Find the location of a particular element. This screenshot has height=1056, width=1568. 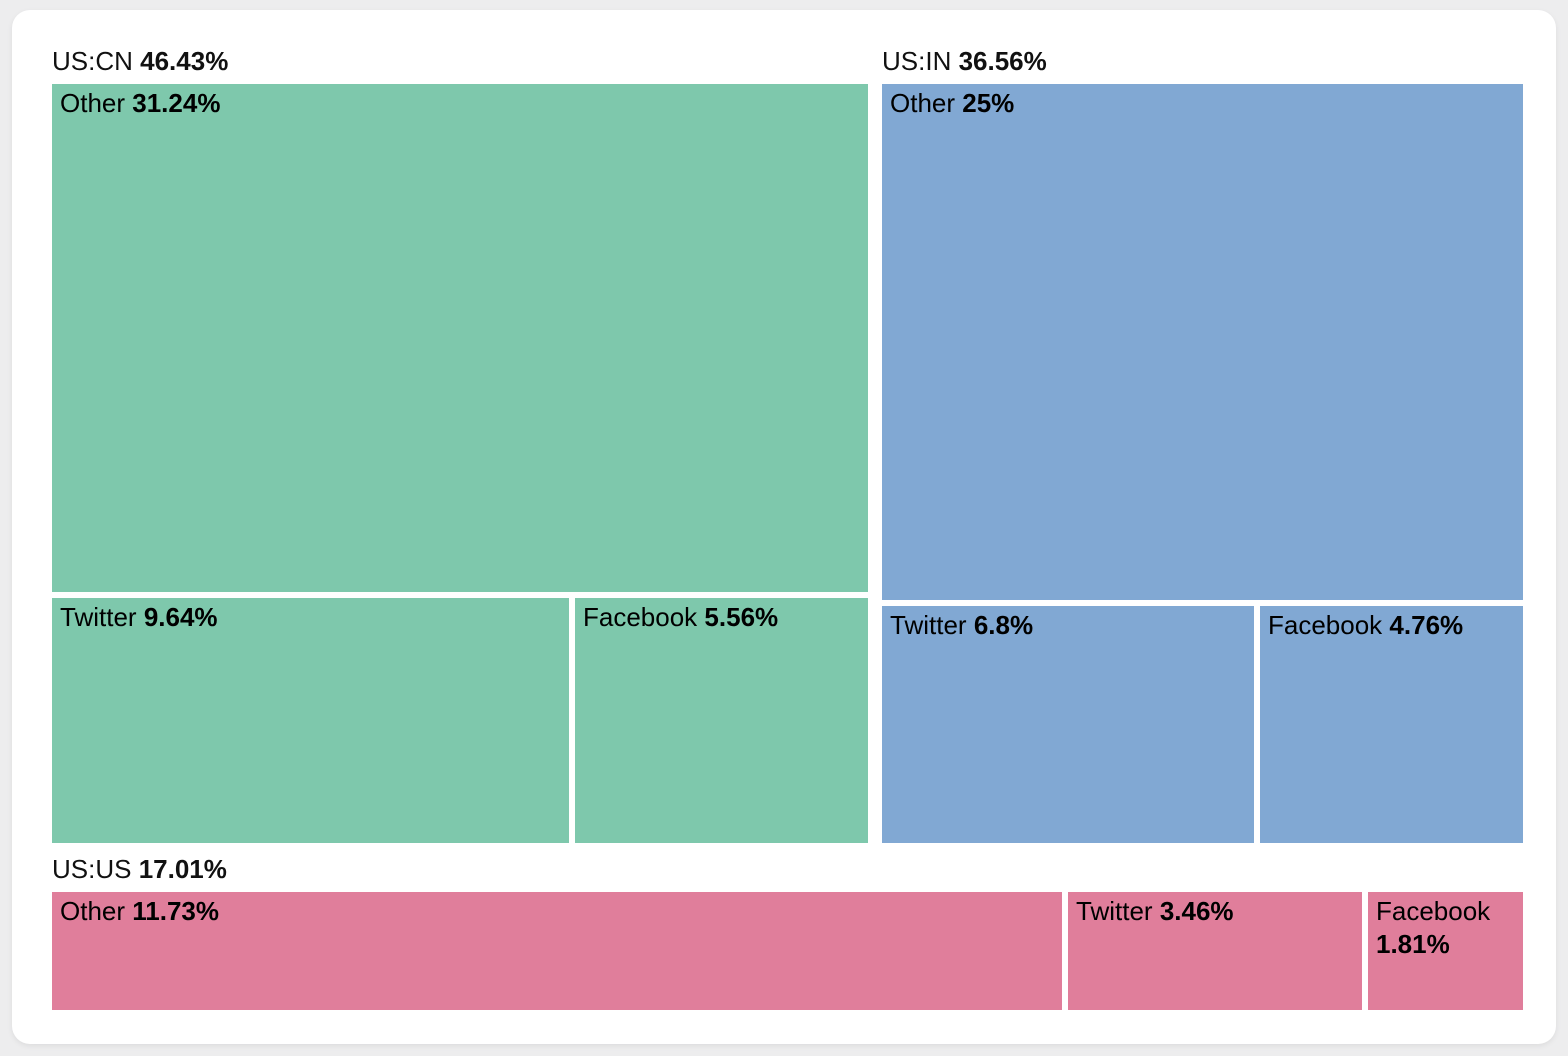

group-name: US:CN is located at coordinates (92, 61).